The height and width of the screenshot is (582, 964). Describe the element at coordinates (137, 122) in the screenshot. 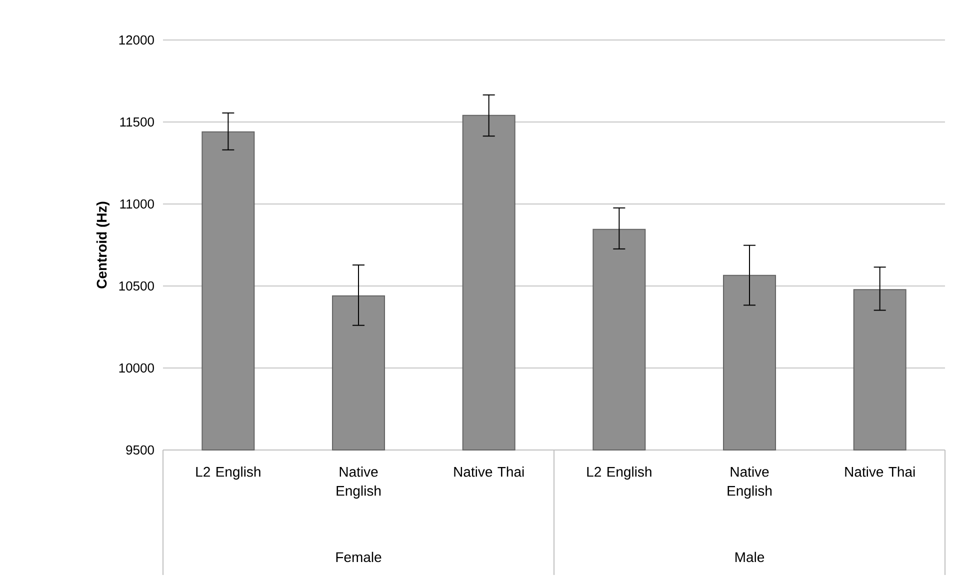

I see `y-tick-label: 11500` at that location.